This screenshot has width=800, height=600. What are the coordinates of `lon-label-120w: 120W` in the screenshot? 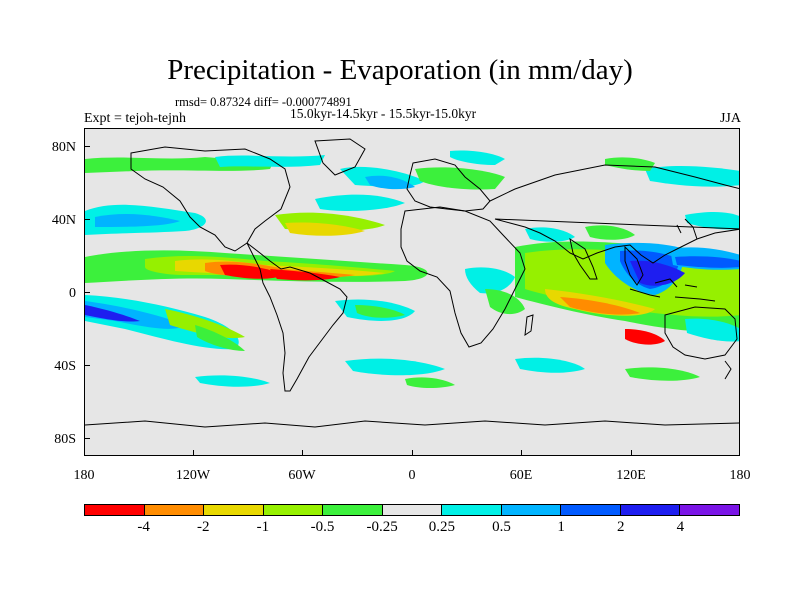 It's located at (193, 475).